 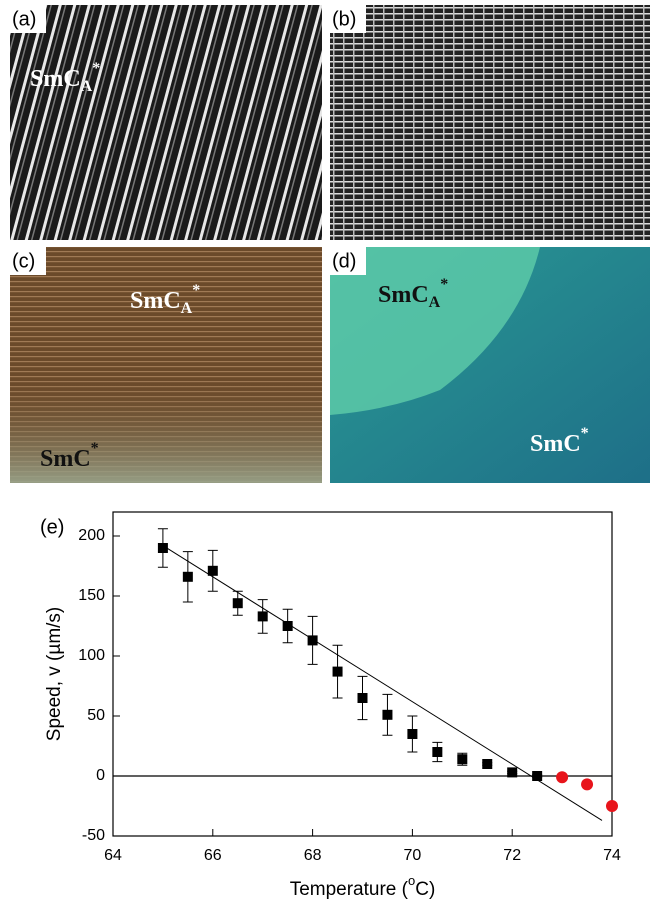 What do you see at coordinates (349, 889) in the screenshot?
I see `x-label-text: Temperature (` at bounding box center [349, 889].